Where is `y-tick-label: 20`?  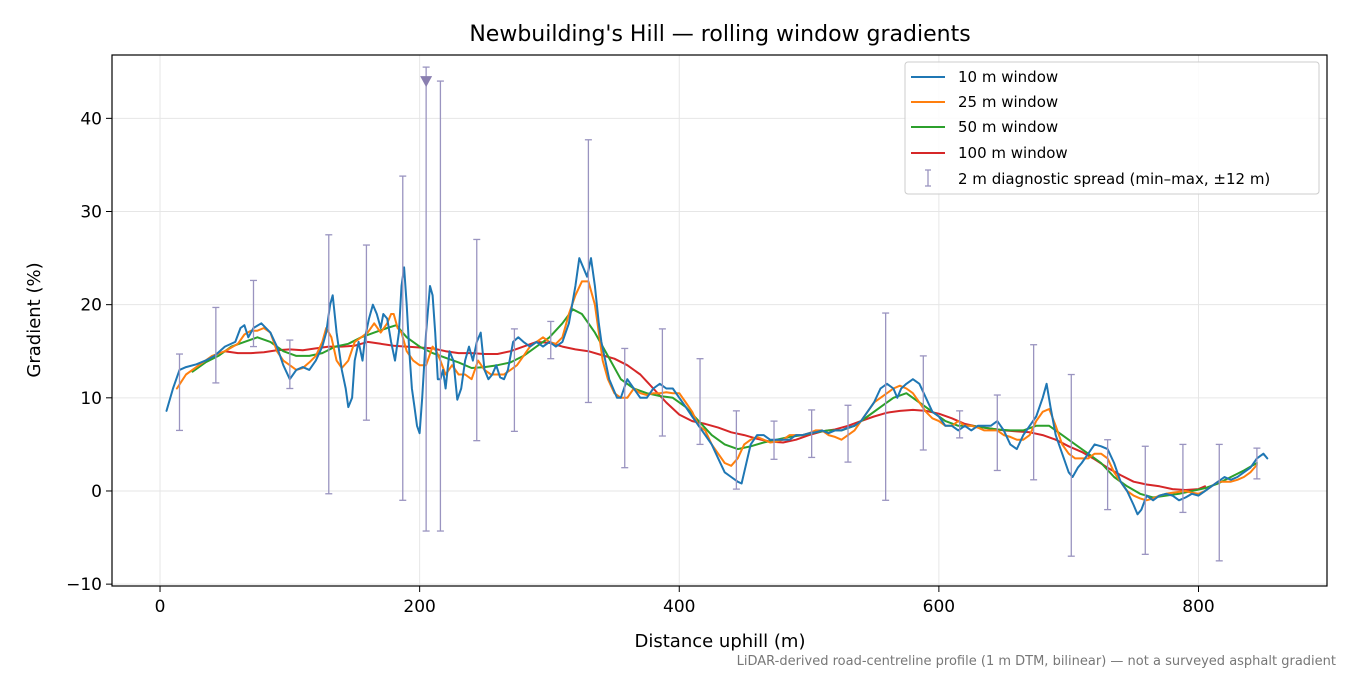
y-tick-label: 20 is located at coordinates (91, 306).